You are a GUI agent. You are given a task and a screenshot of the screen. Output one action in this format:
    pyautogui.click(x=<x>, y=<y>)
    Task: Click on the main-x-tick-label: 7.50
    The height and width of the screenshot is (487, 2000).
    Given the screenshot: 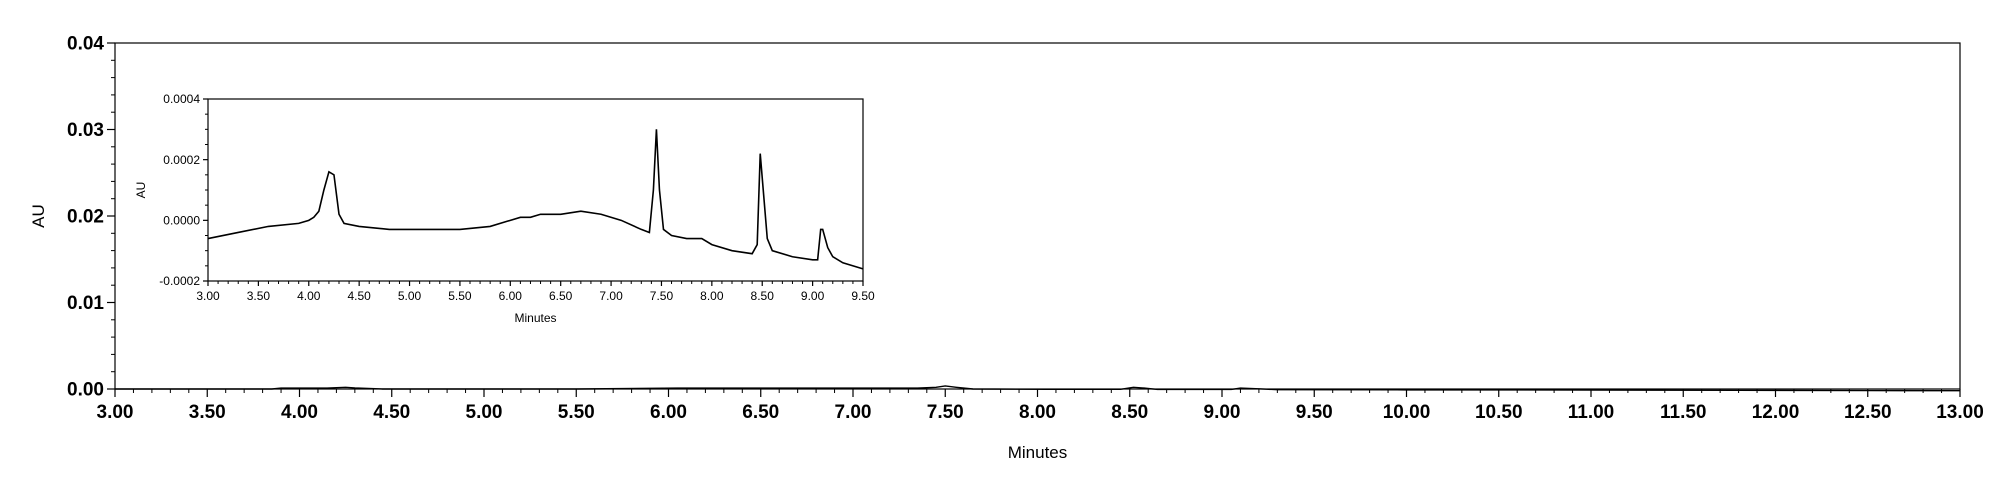 What is the action you would take?
    pyautogui.click(x=945, y=412)
    